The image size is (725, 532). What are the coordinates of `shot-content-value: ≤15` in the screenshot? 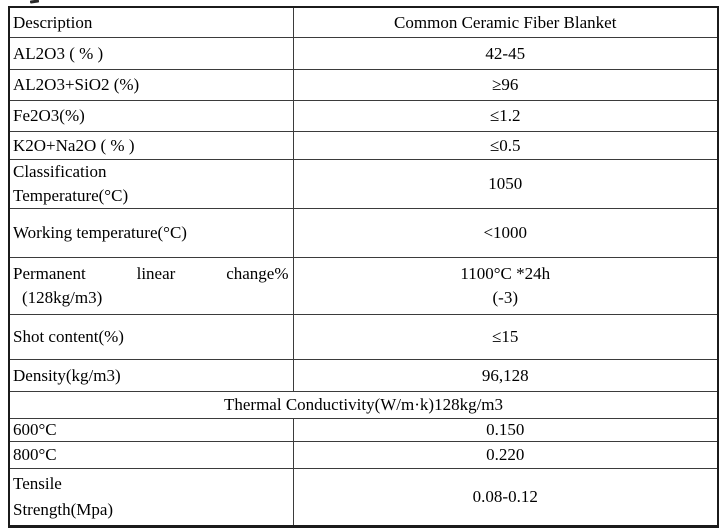 It's located at (505, 336).